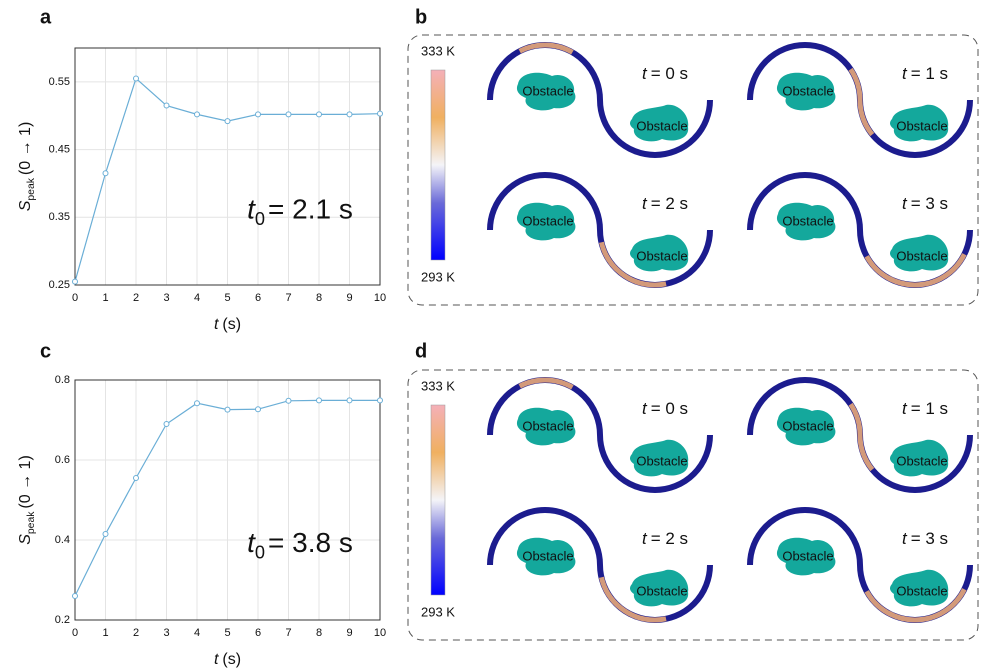 The width and height of the screenshot is (985, 670). I want to click on hot-segment, so click(860, 435).